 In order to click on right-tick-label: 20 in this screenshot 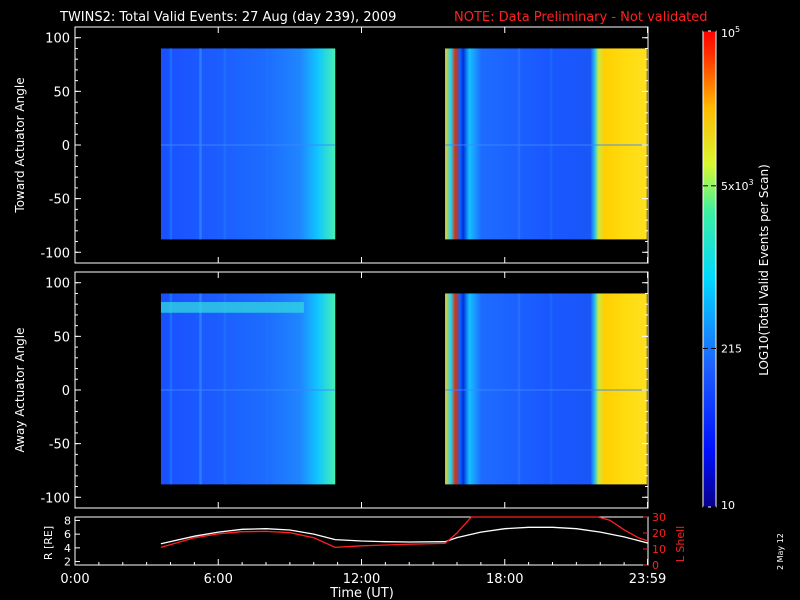, I will do `click(659, 533)`.